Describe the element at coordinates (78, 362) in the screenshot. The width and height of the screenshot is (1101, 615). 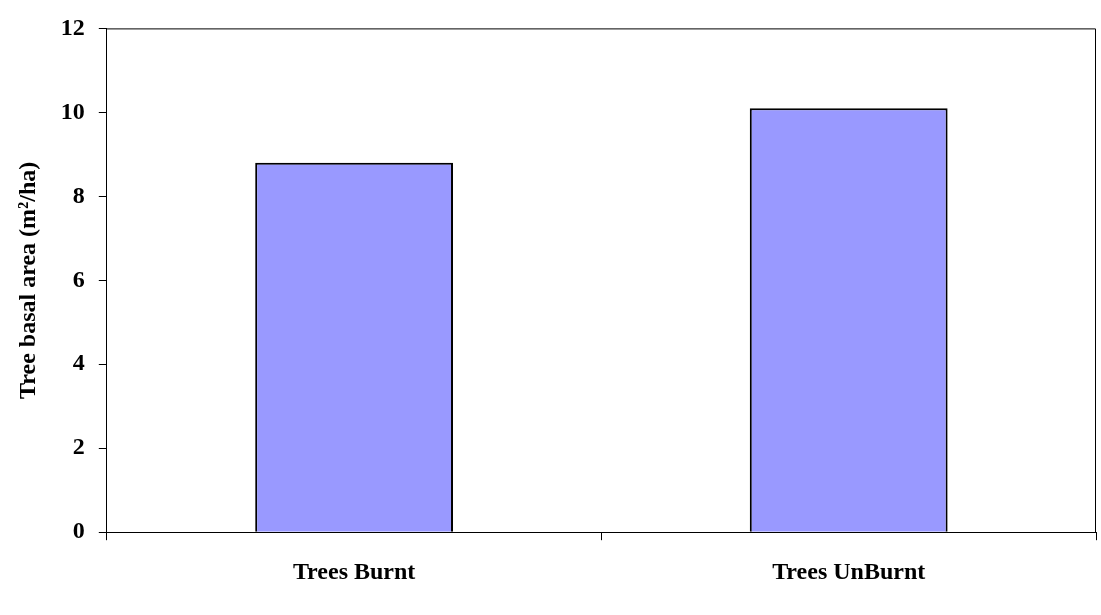
I see `y-tick-label: 4` at that location.